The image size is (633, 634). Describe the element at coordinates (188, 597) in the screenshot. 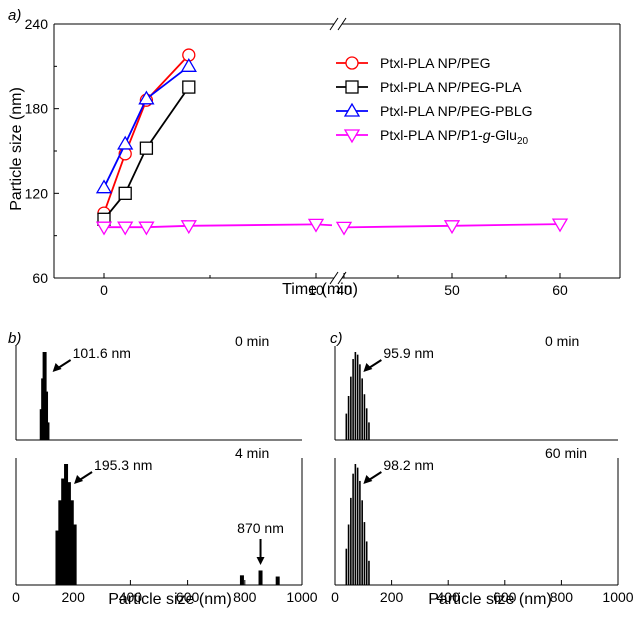

I see `panel-b-xtick-label: 600` at that location.